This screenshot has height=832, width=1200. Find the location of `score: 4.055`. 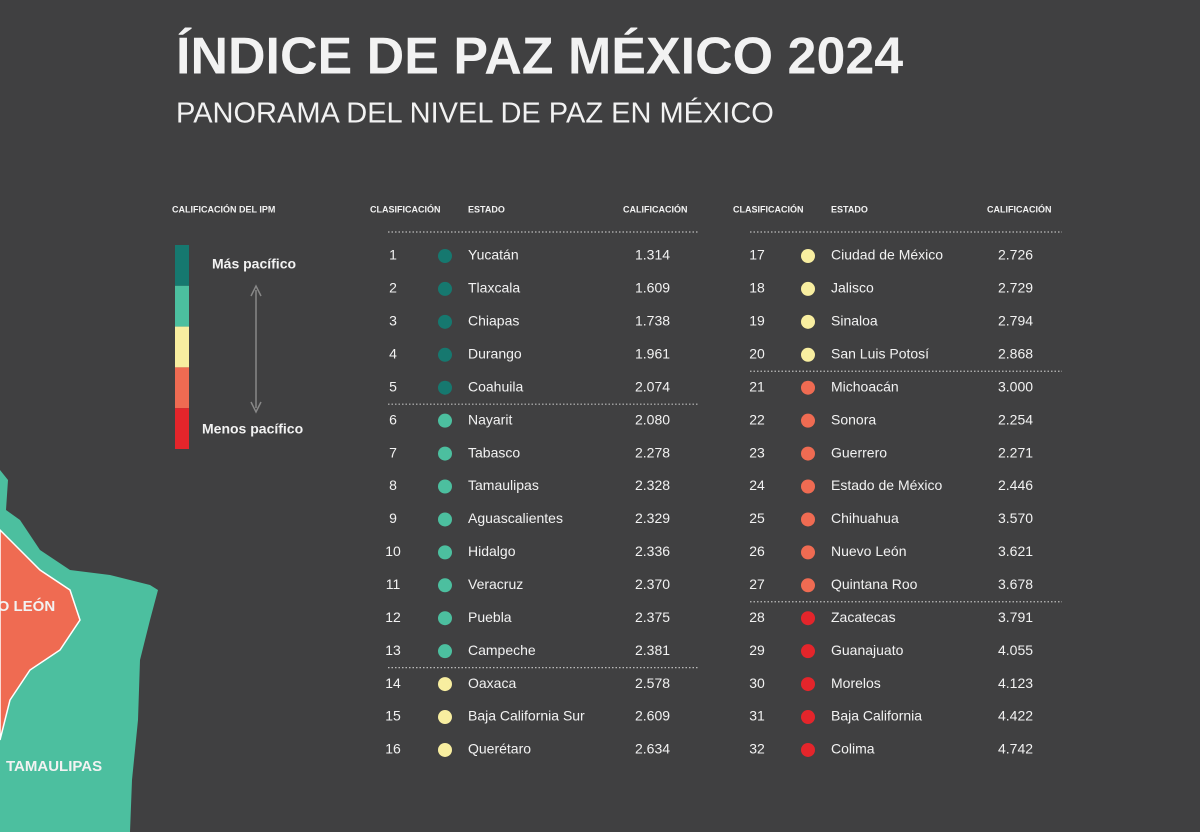

score: 4.055 is located at coordinates (1015, 650).